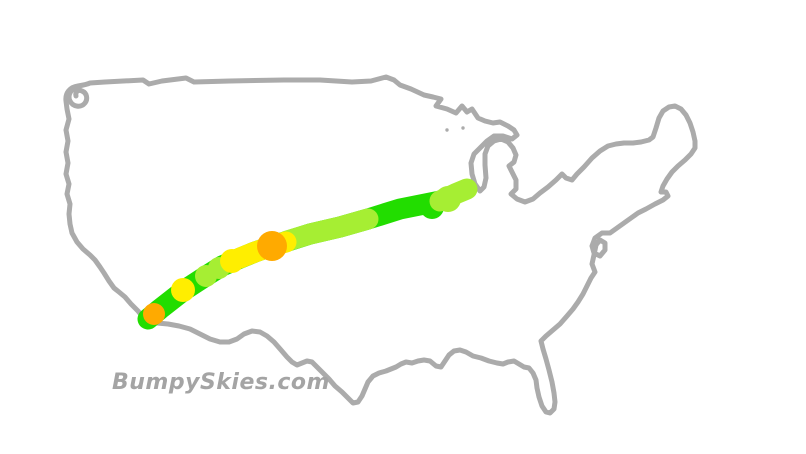  What do you see at coordinates (327, 230) in the screenshot?
I see `flight-path-segment-light` at bounding box center [327, 230].